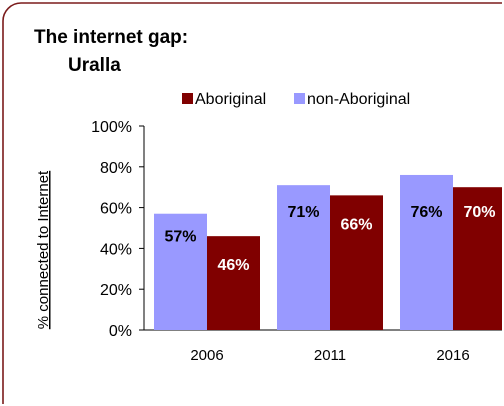  What do you see at coordinates (233, 265) in the screenshot?
I see `data-label: 46%` at bounding box center [233, 265].